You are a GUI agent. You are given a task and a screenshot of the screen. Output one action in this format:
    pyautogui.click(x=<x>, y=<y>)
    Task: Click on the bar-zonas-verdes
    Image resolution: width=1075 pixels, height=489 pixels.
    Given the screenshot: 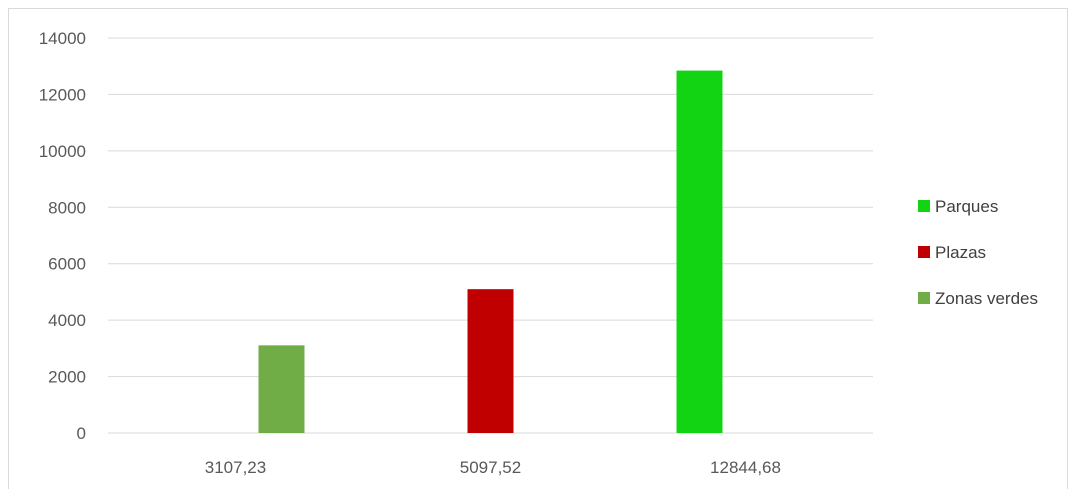 What is the action you would take?
    pyautogui.click(x=281, y=389)
    